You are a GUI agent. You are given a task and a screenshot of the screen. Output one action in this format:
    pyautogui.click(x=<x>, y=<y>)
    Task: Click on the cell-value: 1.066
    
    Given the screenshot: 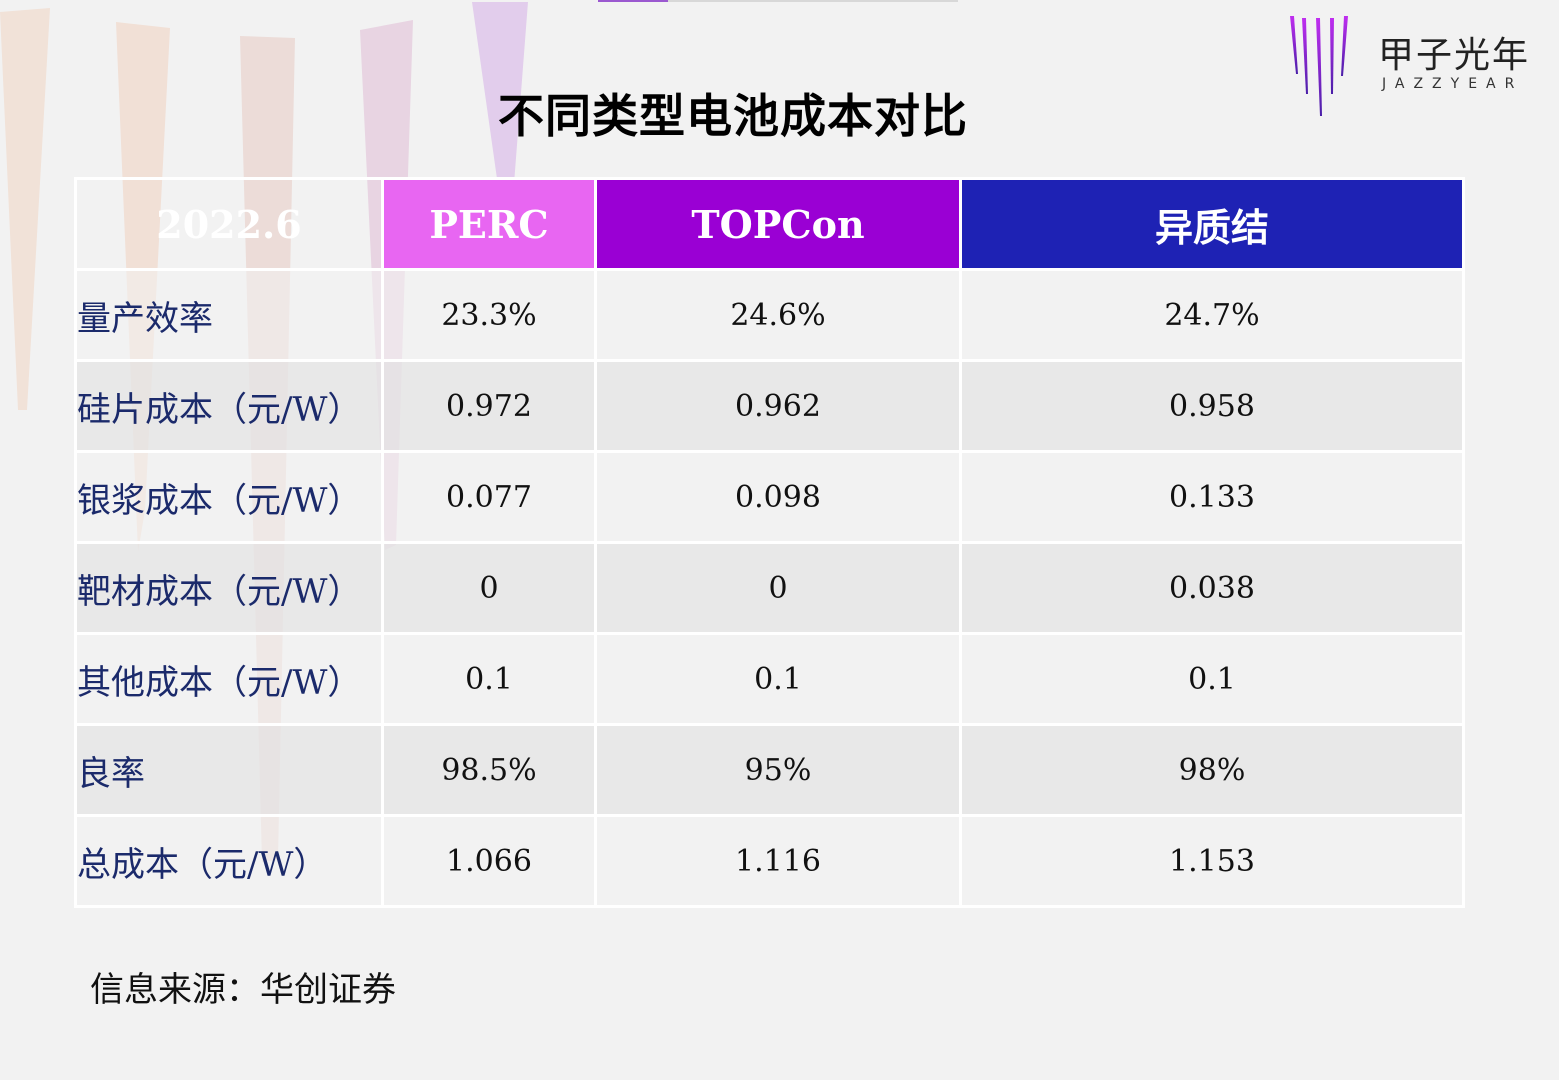 What is the action you would take?
    pyautogui.click(x=489, y=861)
    